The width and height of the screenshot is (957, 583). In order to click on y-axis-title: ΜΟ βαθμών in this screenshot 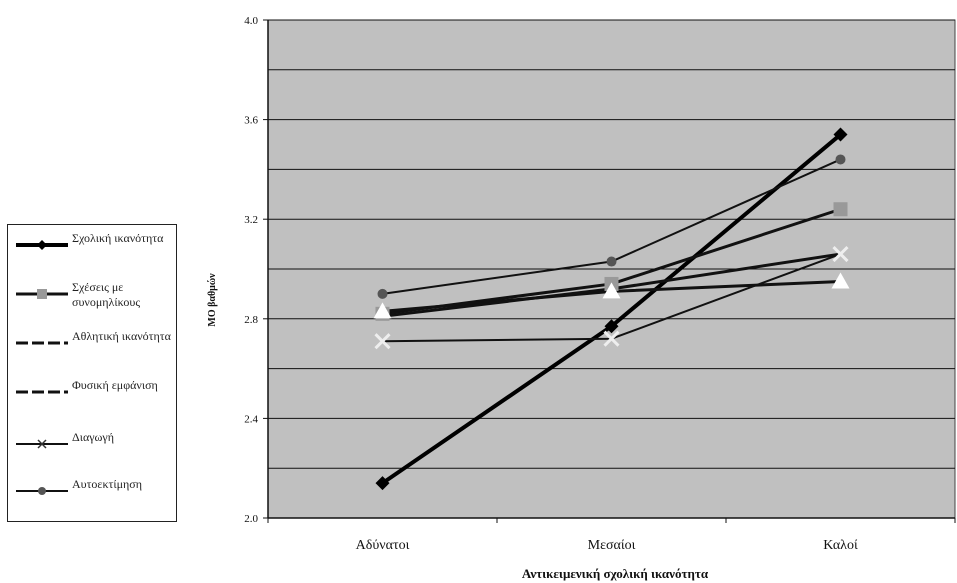, I will do `click(212, 300)`.